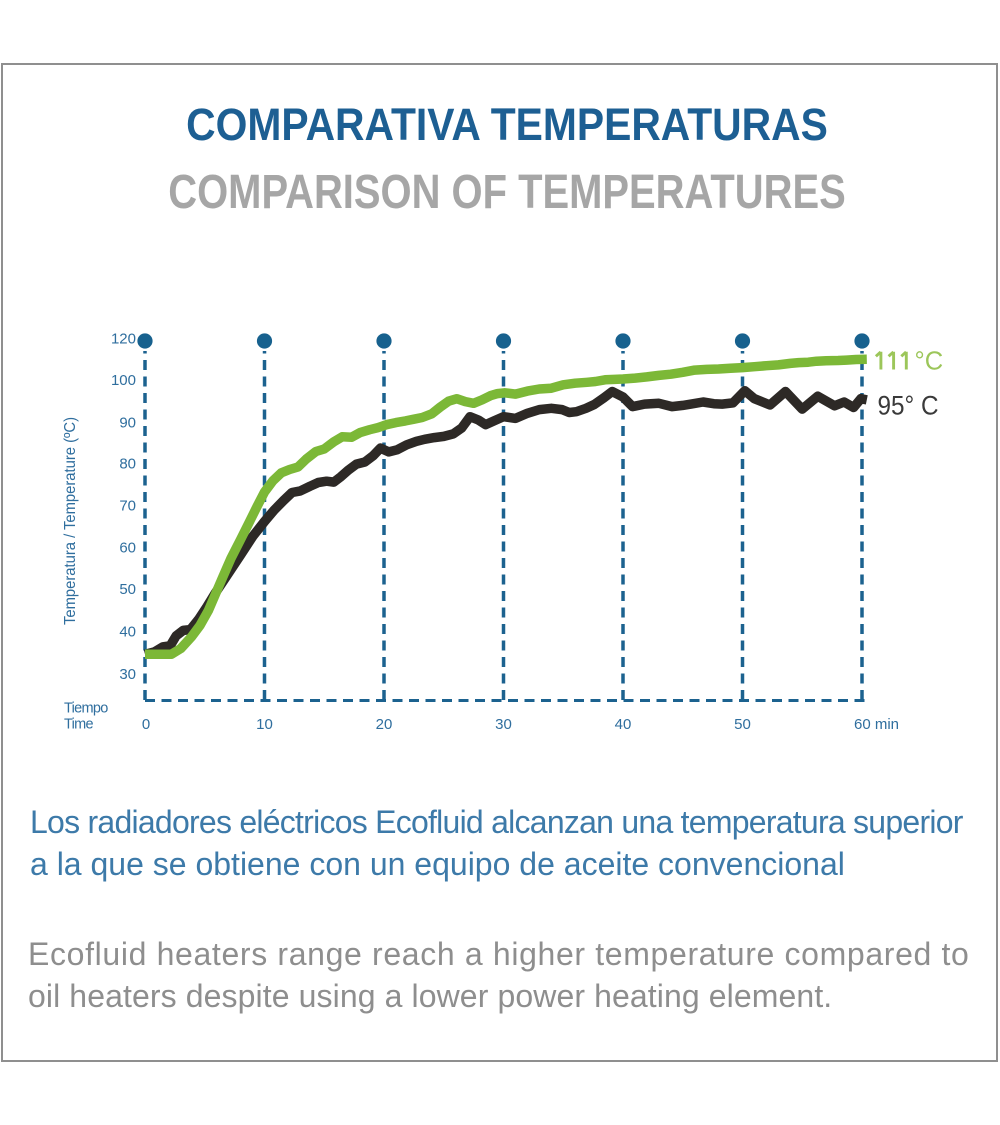 This screenshot has width=1000, height=1125. I want to click on svg-text: 95° C, so click(908, 406).